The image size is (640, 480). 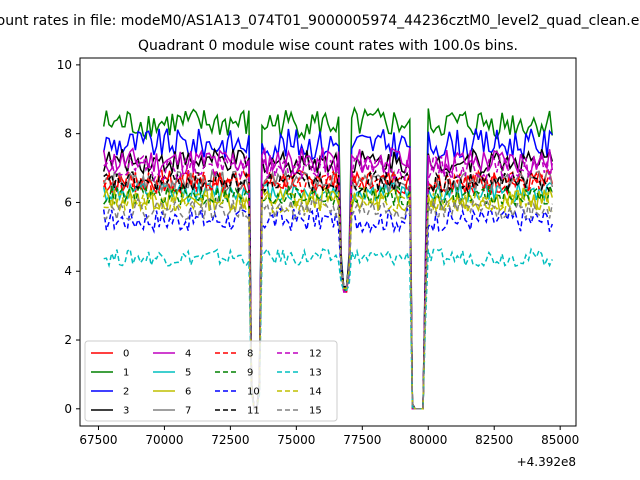 What do you see at coordinates (315, 392) in the screenshot?
I see `legend-label: 14` at bounding box center [315, 392].